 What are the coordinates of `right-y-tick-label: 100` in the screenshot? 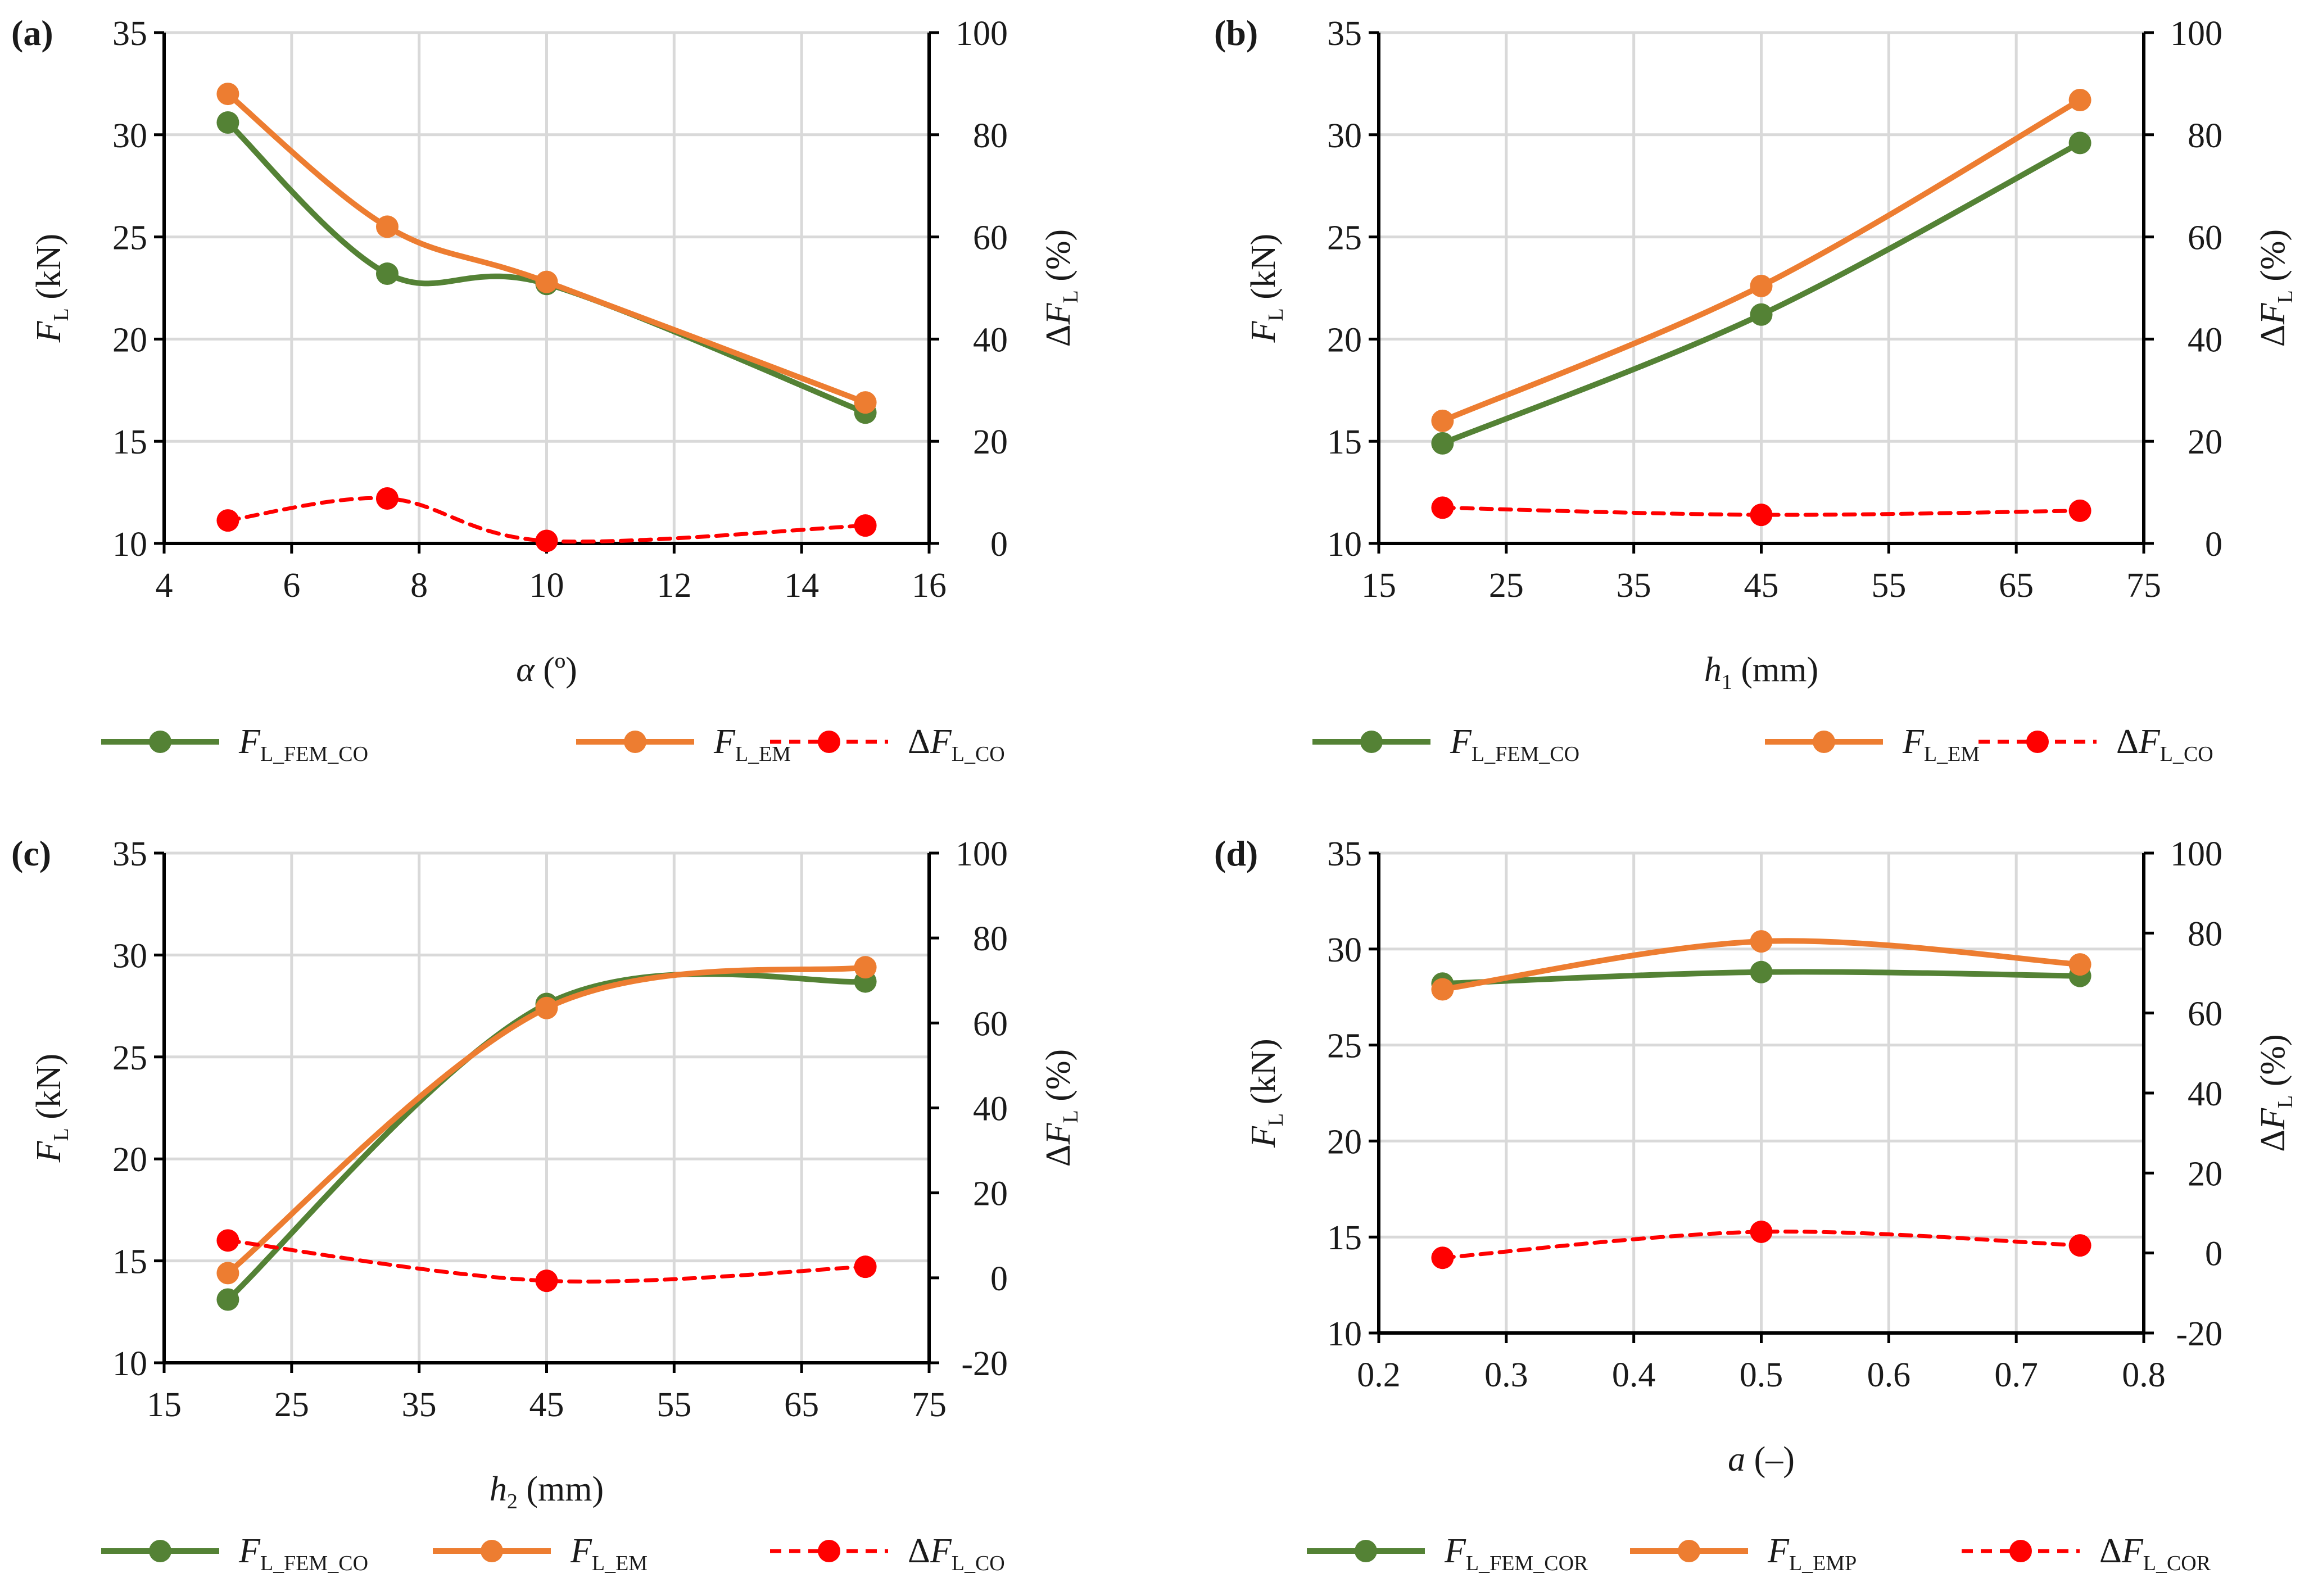 It's located at (2196, 854).